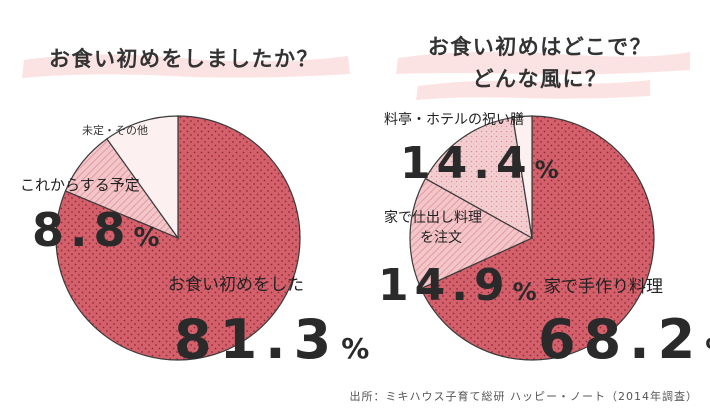 Image resolution: width=710 pixels, height=412 pixels. What do you see at coordinates (523, 396) in the screenshot?
I see `source-note: 出所：ミキハウス子育て総研 ハッピー・ノート（2014年調査）` at bounding box center [523, 396].